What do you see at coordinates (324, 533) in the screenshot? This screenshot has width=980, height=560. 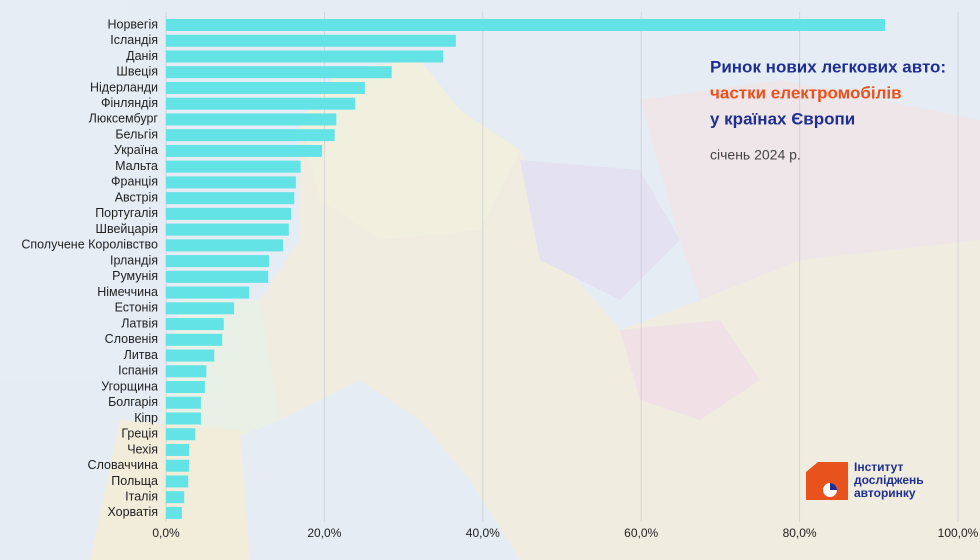 I see `x-tick-label: 20,0%` at bounding box center [324, 533].